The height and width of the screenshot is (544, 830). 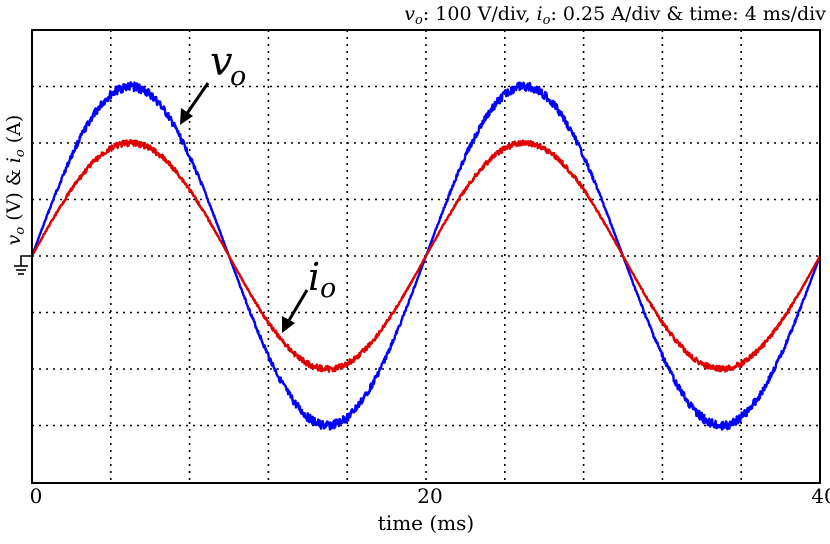 I want to click on io-annotation: i o, so click(x=309, y=294).